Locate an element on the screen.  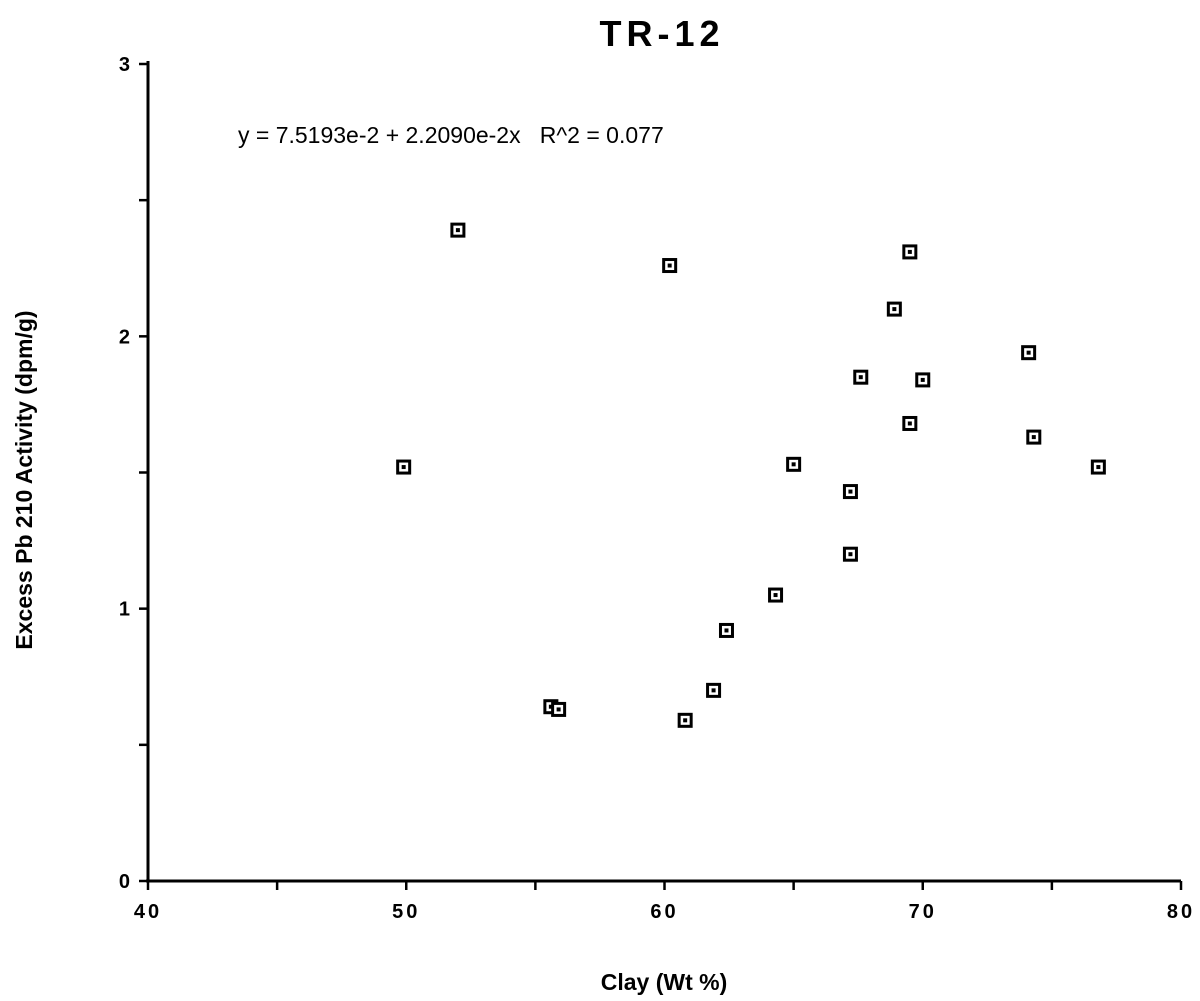
y-tick-label: 0 is located at coordinates (126, 882).